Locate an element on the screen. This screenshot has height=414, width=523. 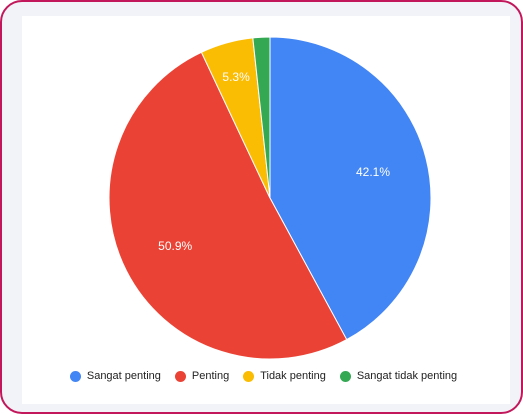
legend-item-sangat-tidak-penting: Sangat tidak penting is located at coordinates (398, 376).